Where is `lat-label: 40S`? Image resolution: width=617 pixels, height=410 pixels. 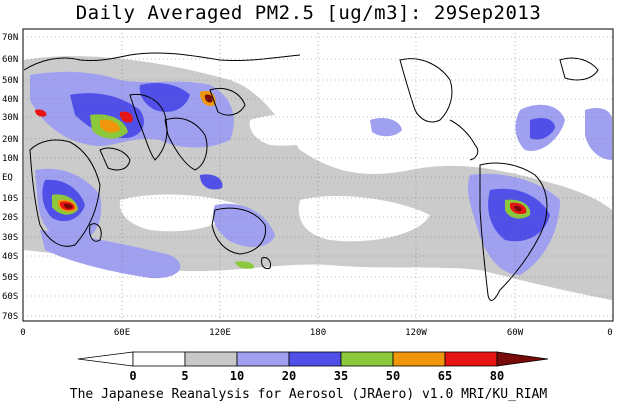 lat-label: 40S is located at coordinates (10, 257).